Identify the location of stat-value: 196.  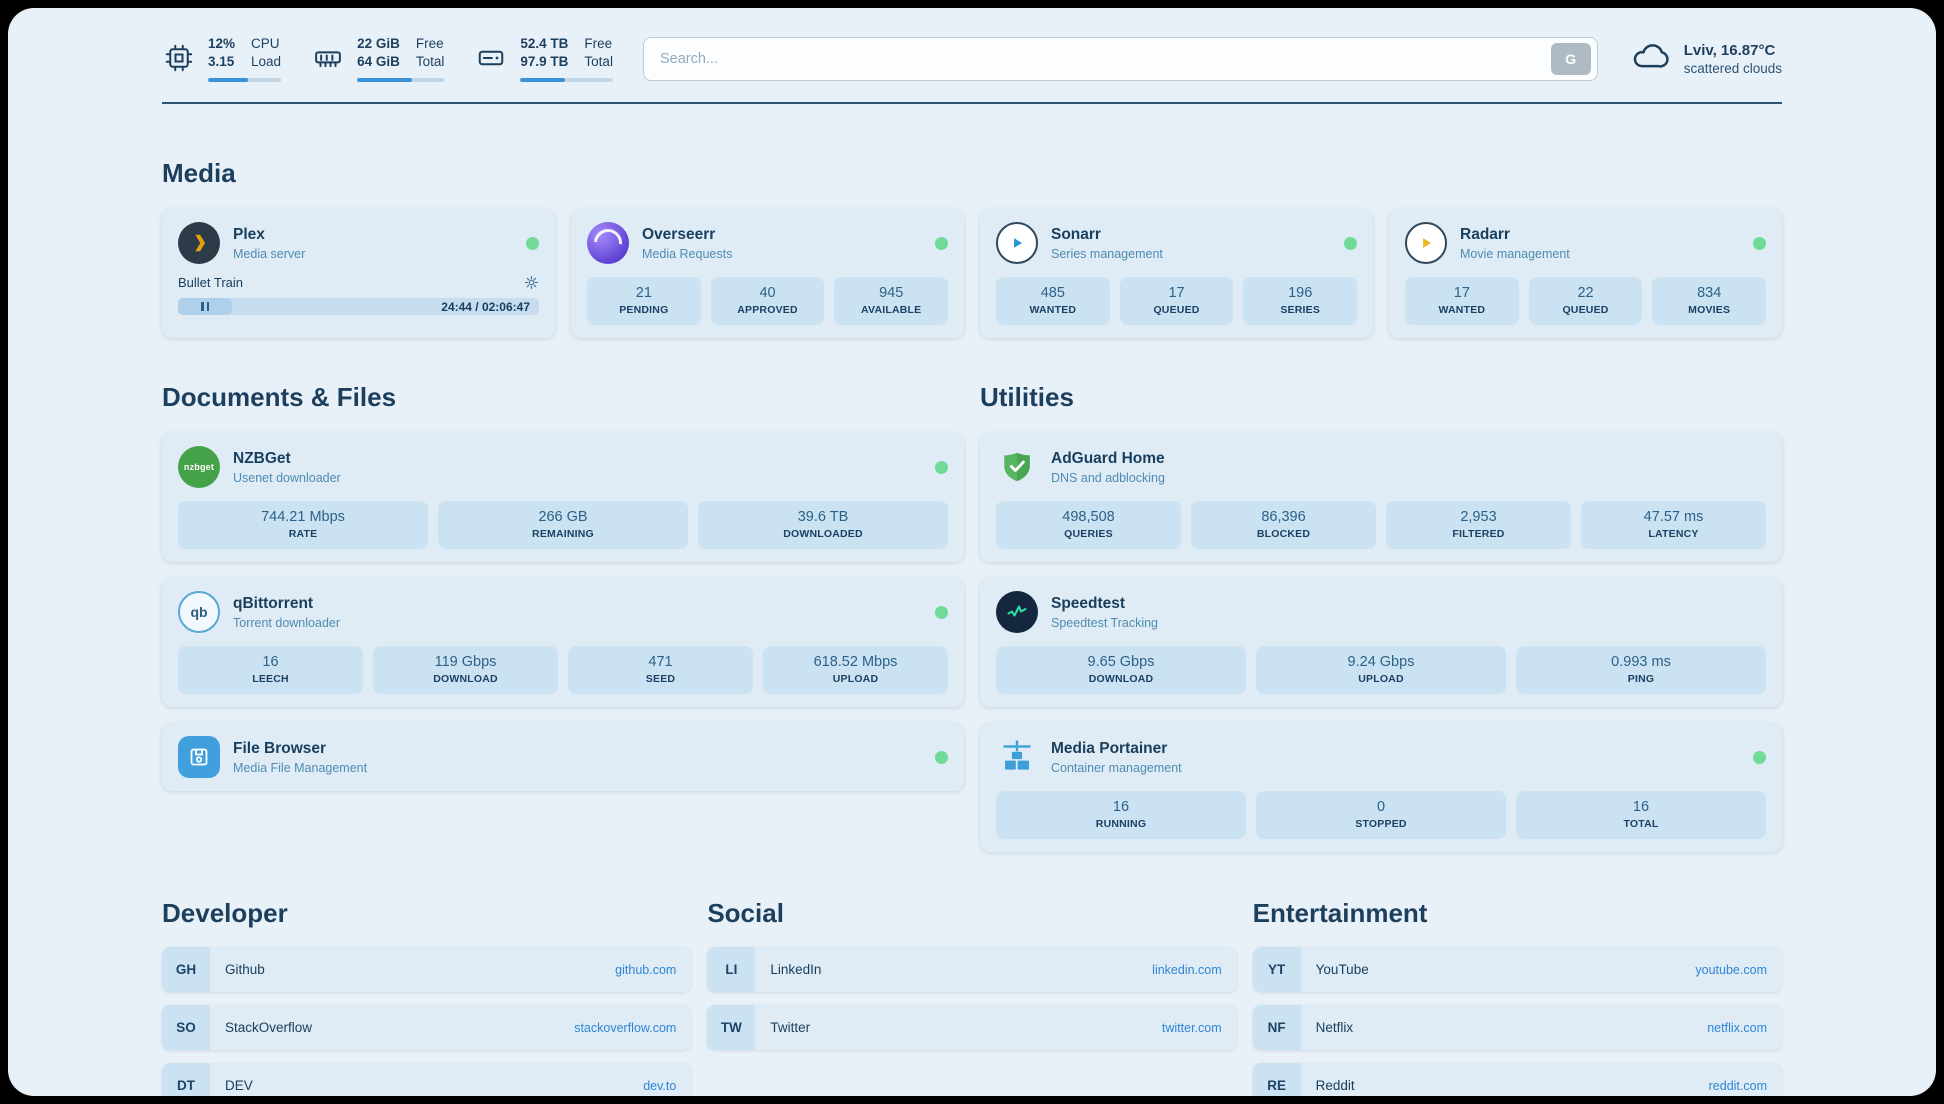
(1300, 293).